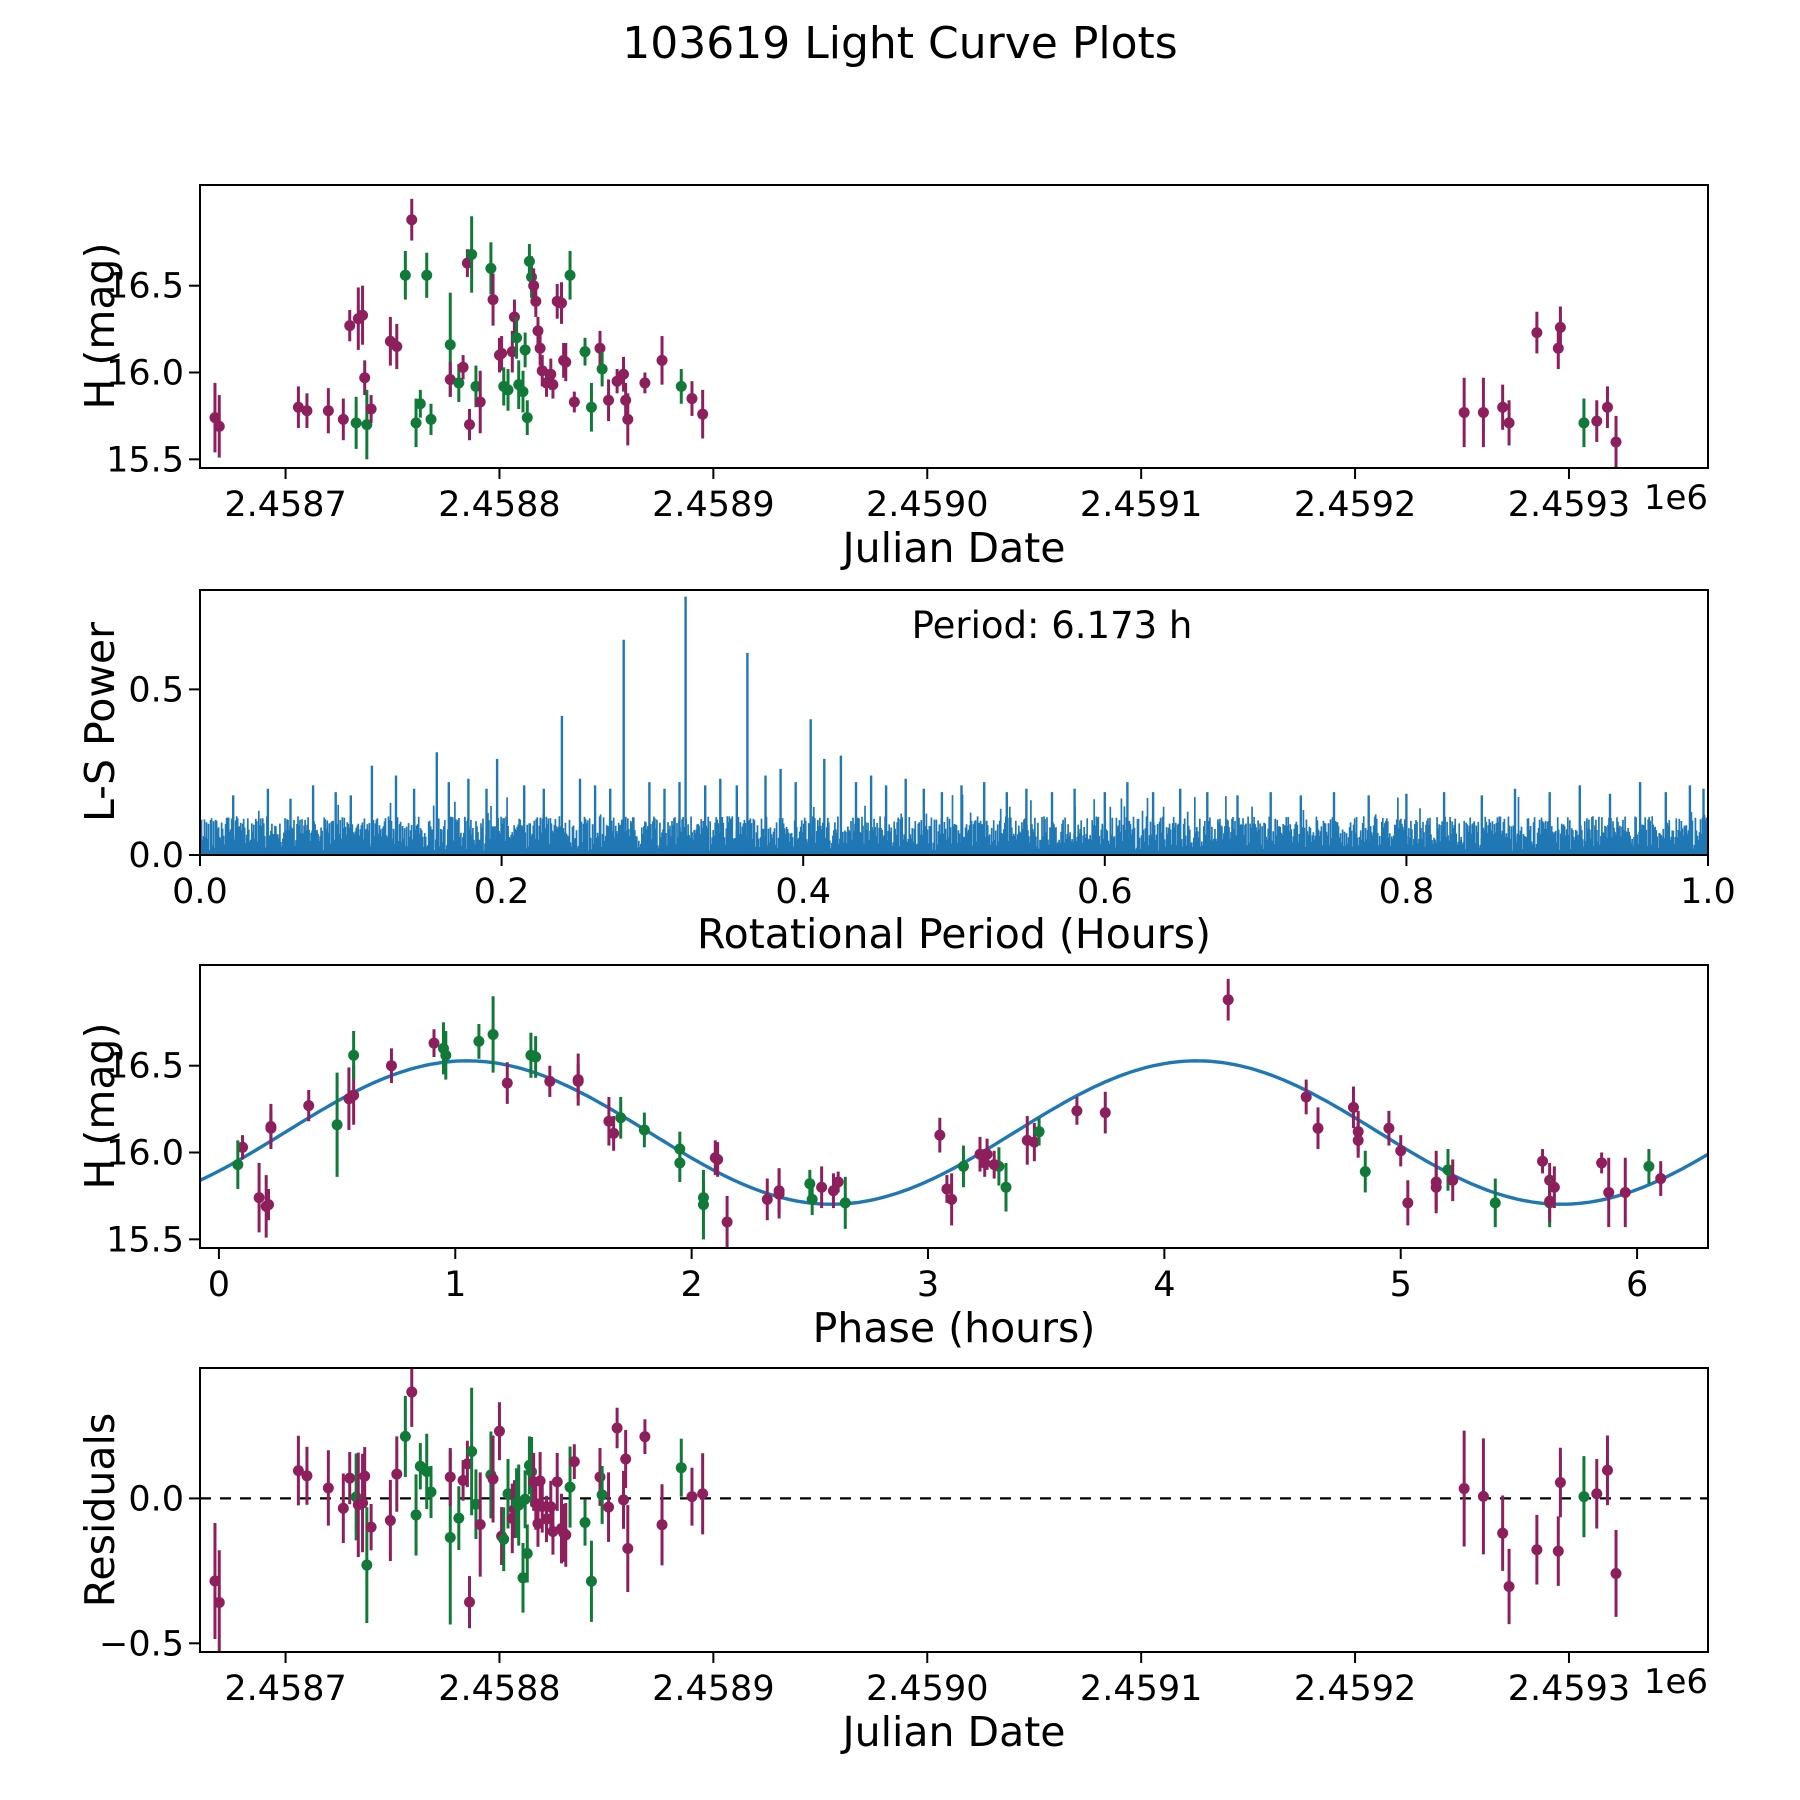 This screenshot has width=1800, height=1800. Describe the element at coordinates (1105, 892) in the screenshot. I see `svg-text: 0.6` at that location.